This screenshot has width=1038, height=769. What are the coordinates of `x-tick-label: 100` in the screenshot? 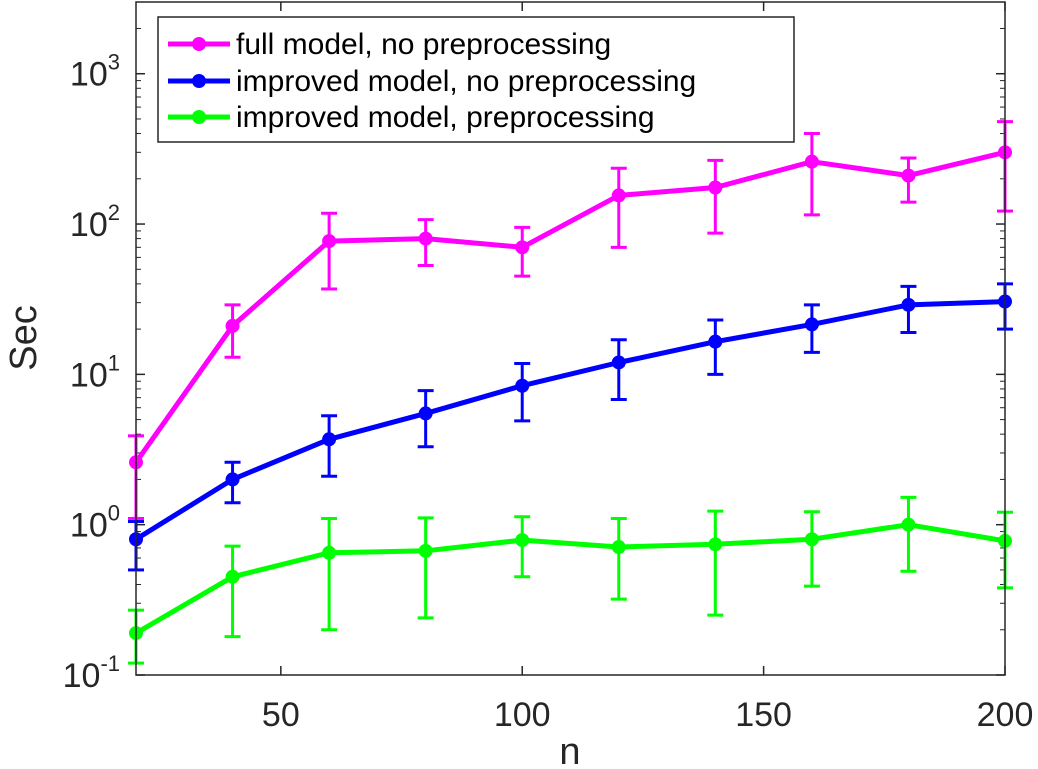 It's located at (522, 715).